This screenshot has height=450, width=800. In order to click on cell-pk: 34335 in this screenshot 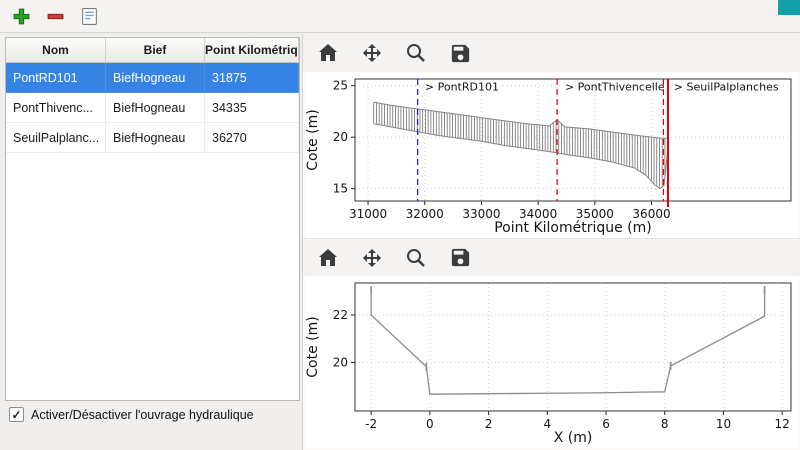, I will do `click(252, 108)`.